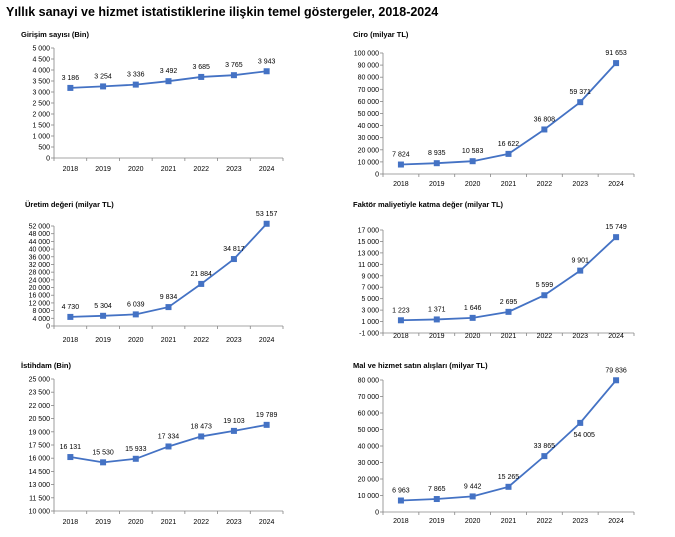  What do you see at coordinates (103, 169) in the screenshot?
I see `x-tick-label: 2019` at bounding box center [103, 169].